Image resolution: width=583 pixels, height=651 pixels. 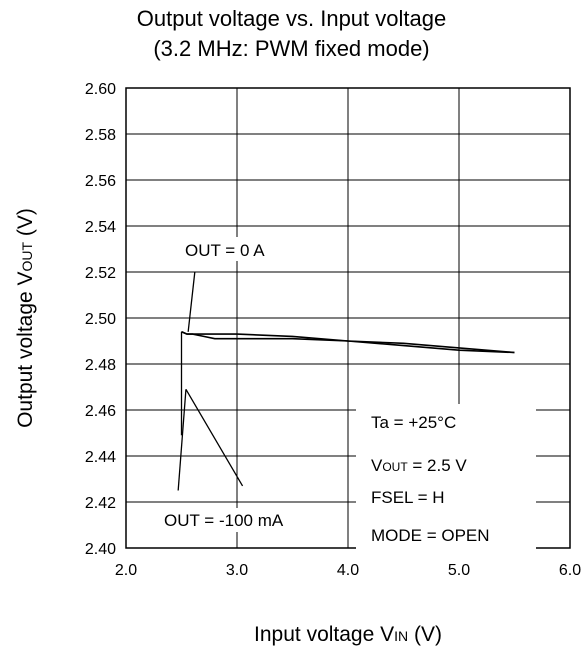 I want to click on x-tick-label: 2.0, so click(x=126, y=570).